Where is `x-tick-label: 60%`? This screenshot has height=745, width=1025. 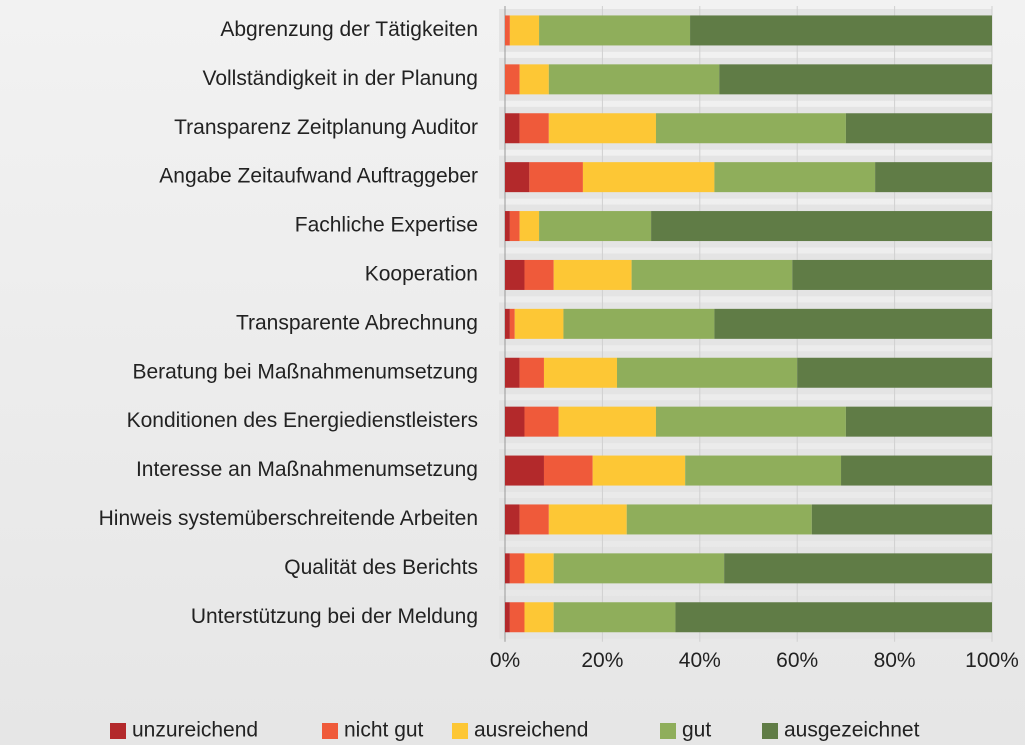
x-tick-label: 60% is located at coordinates (797, 660).